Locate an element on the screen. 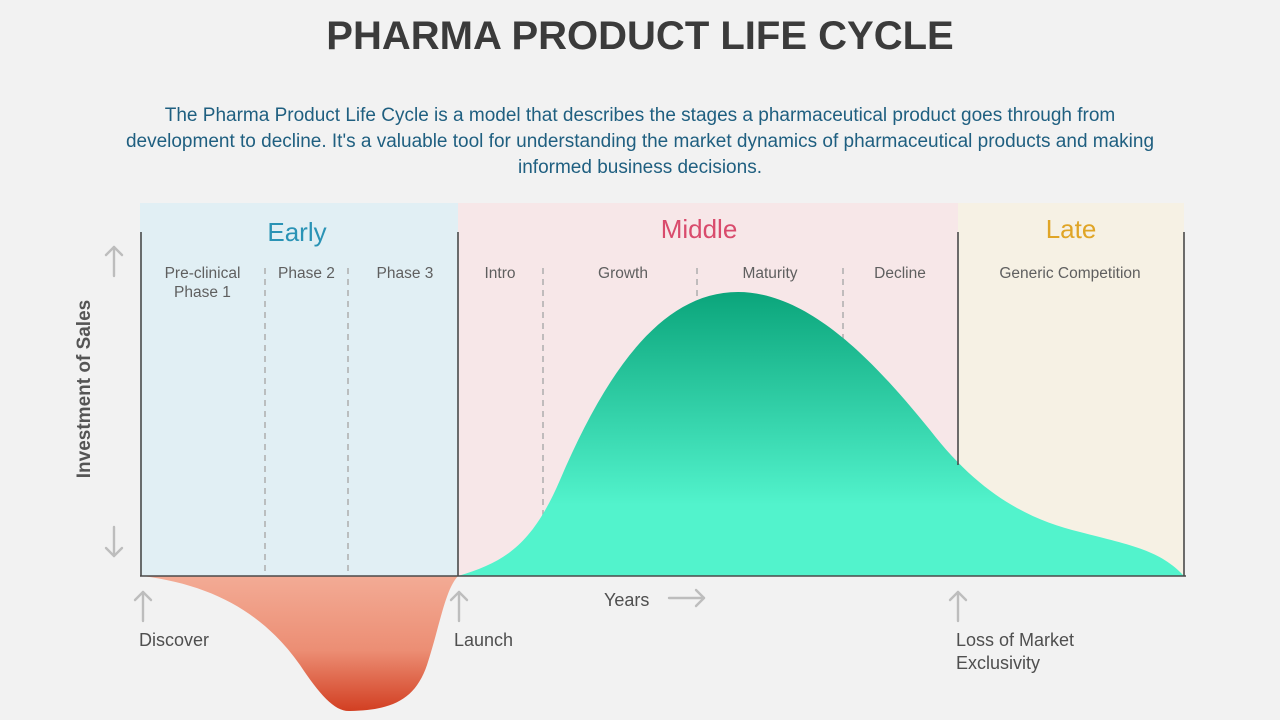 The image size is (1280, 720). phase-label-generic-competition: Generic Competition is located at coordinates (1070, 273).